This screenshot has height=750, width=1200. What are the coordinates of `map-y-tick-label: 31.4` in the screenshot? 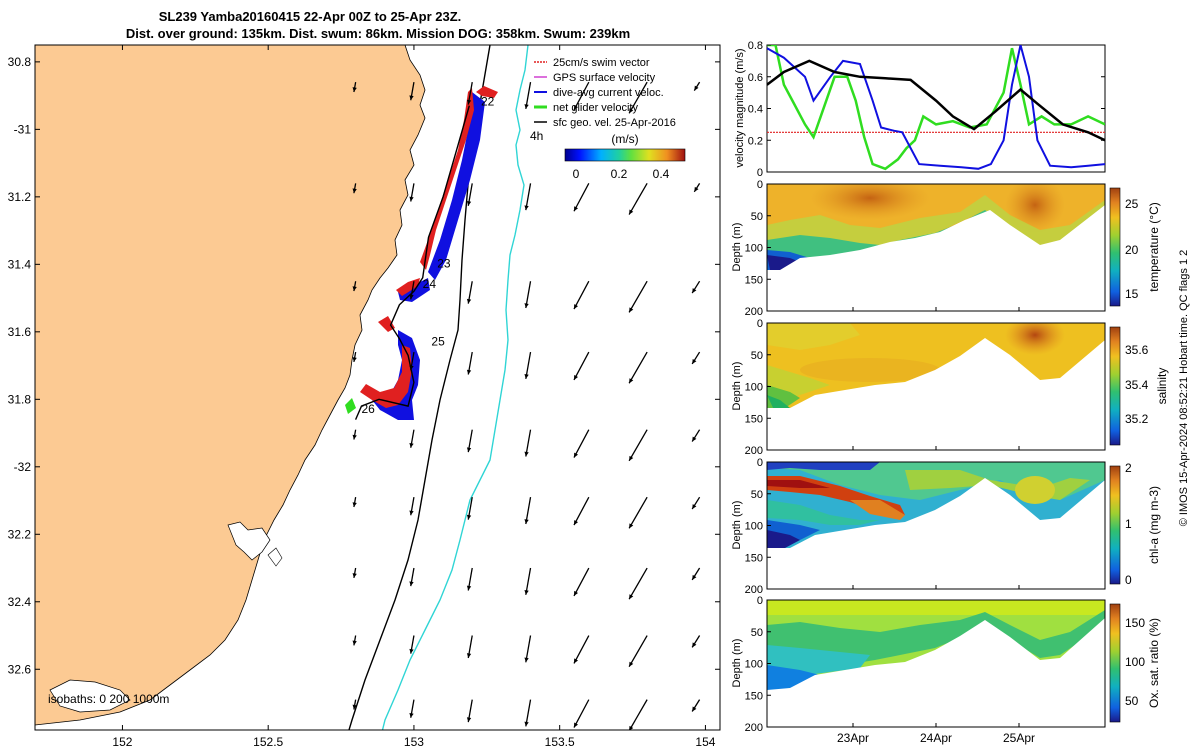 It's located at (20, 264).